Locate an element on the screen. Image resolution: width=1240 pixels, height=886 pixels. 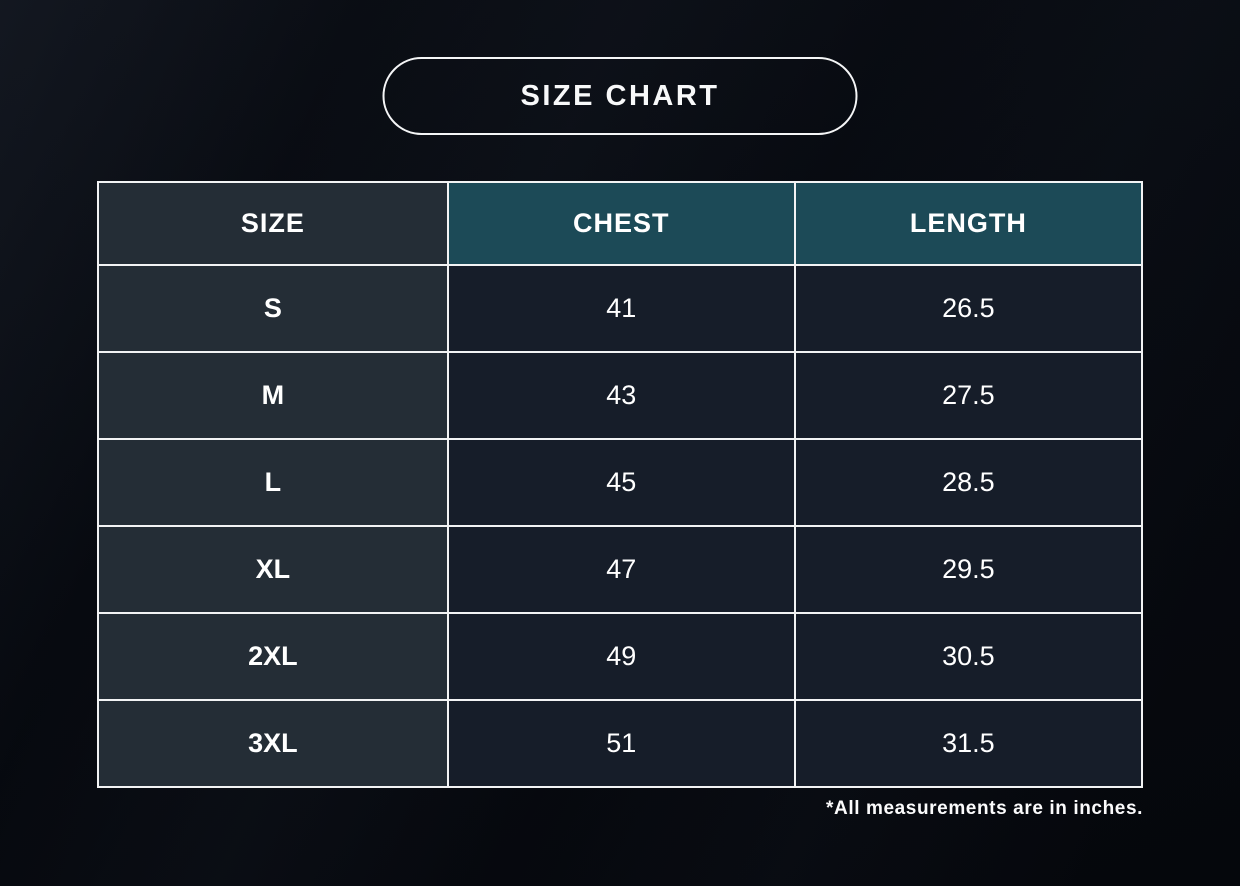
length-value-cell: 28.5 is located at coordinates (968, 482).